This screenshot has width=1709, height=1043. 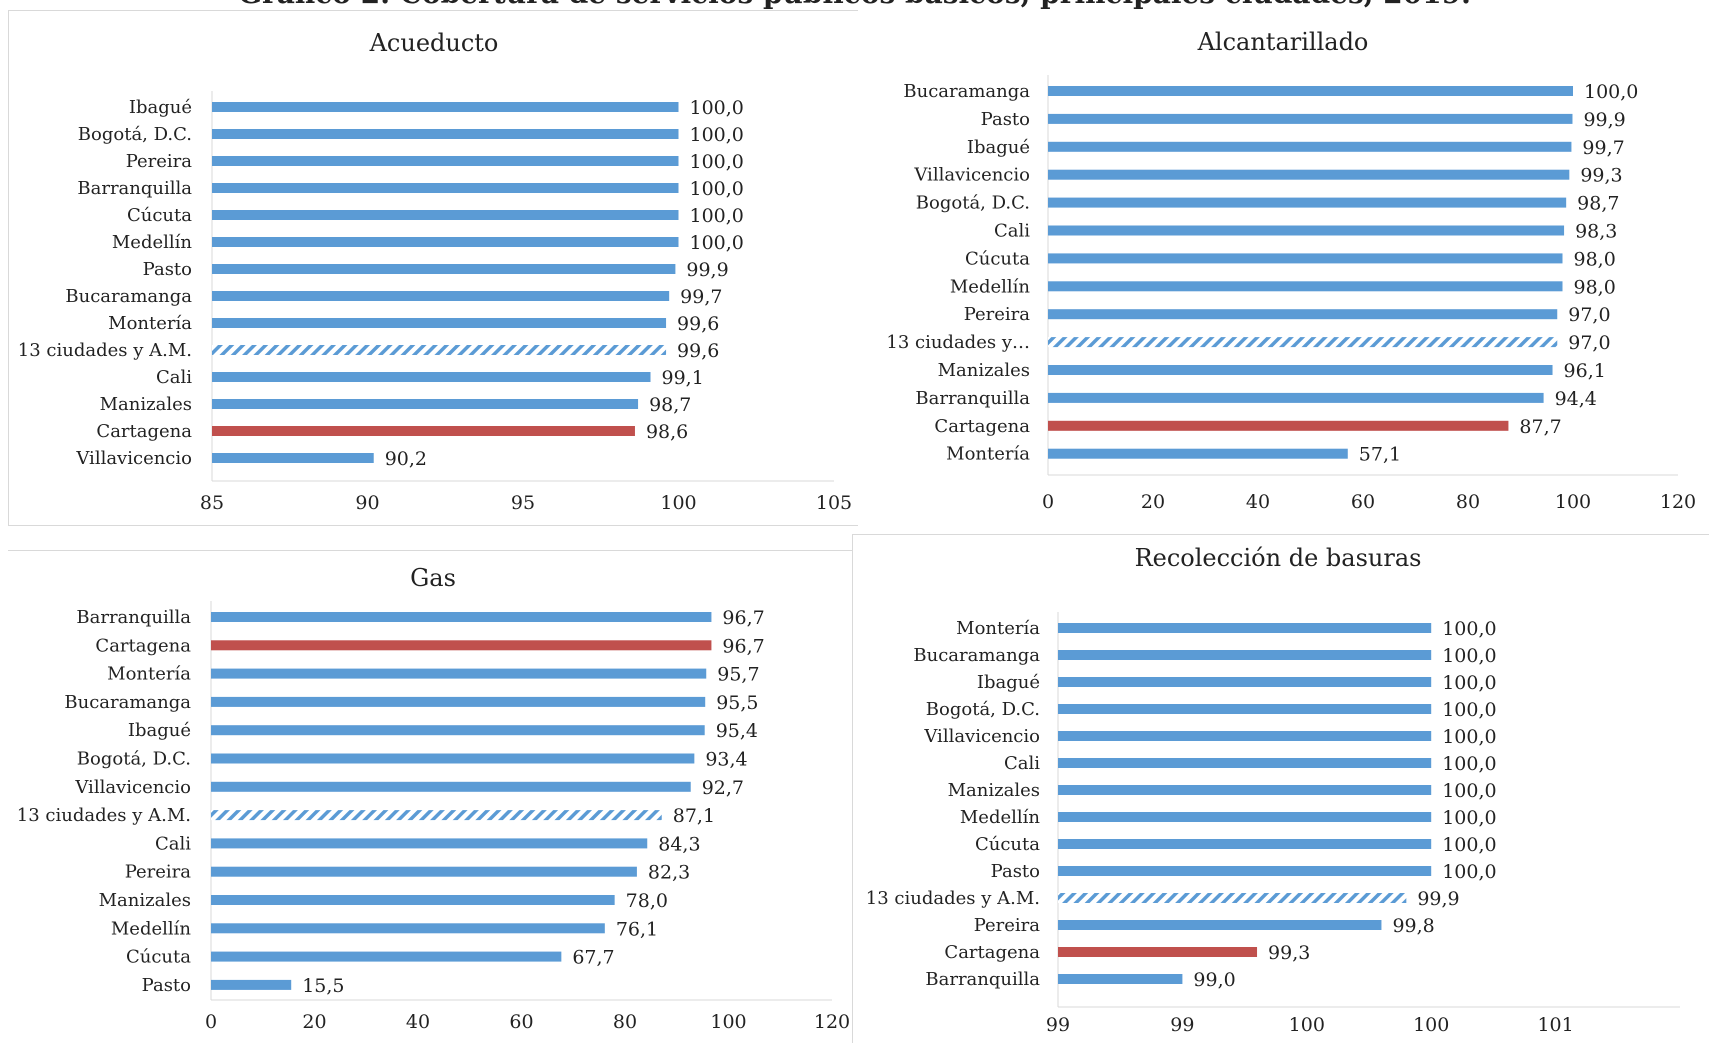 What do you see at coordinates (983, 709) in the screenshot?
I see `category-label-bogota-d-c: Bogotá, D.C.` at bounding box center [983, 709].